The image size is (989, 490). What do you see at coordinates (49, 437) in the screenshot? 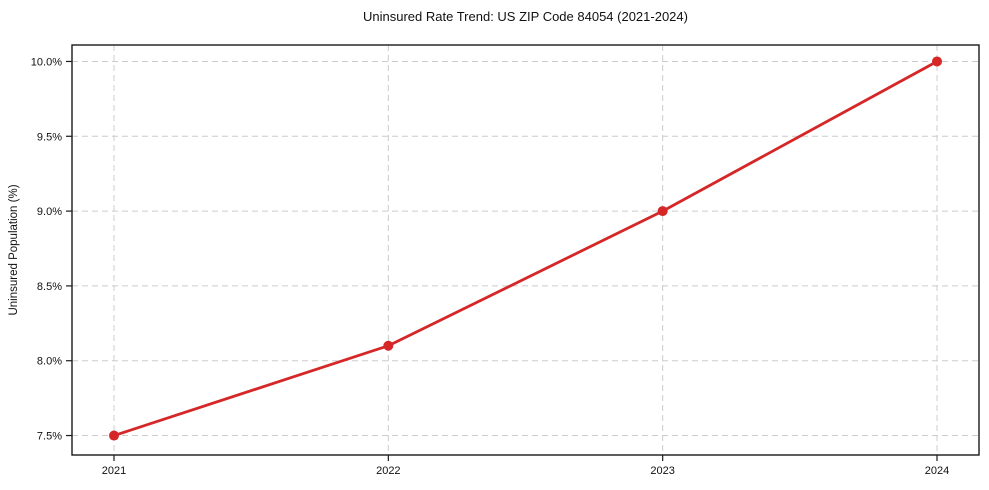
I see `y-tick-label: 7.5%` at bounding box center [49, 437].